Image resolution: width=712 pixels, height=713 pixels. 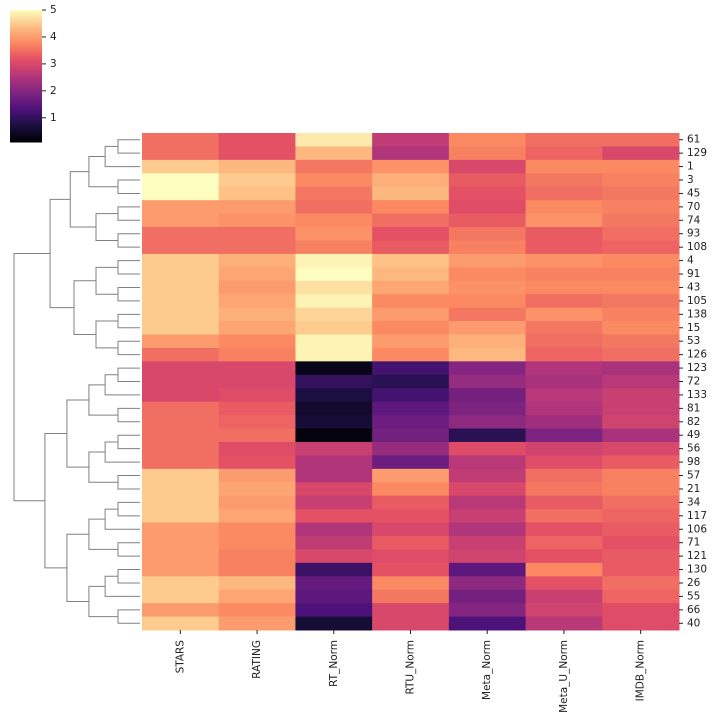 I want to click on row-label: 56, so click(x=694, y=449).